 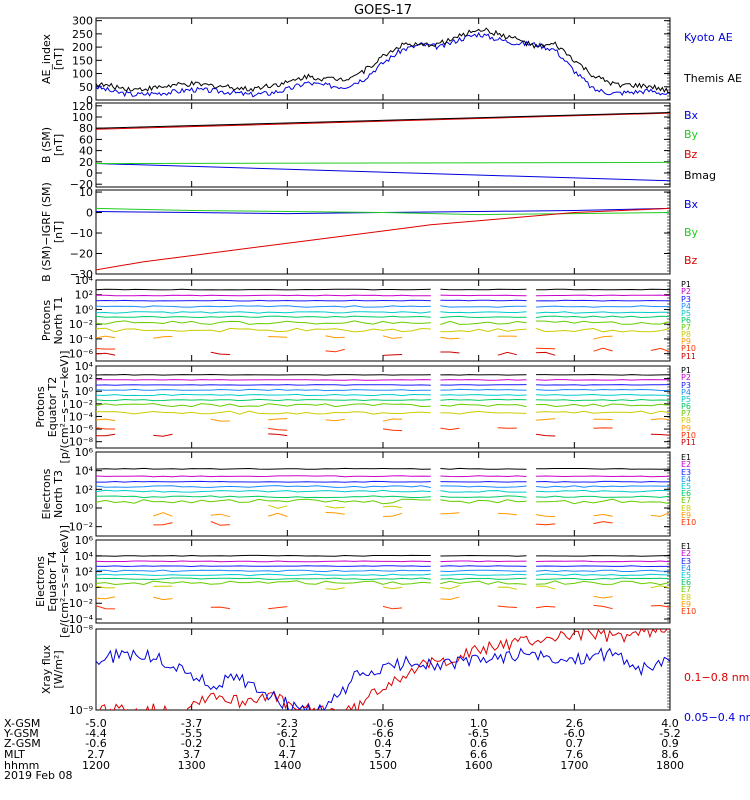 What do you see at coordinates (81, 429) in the screenshot?
I see `ytick-label: 10⁻⁶` at bounding box center [81, 429].